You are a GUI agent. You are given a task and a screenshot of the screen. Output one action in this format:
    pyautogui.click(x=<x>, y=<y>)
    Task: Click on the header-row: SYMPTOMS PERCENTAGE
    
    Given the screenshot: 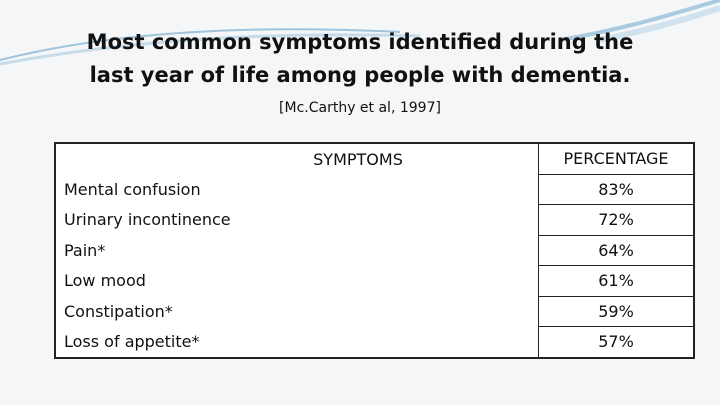 What is the action you would take?
    pyautogui.click(x=374, y=159)
    